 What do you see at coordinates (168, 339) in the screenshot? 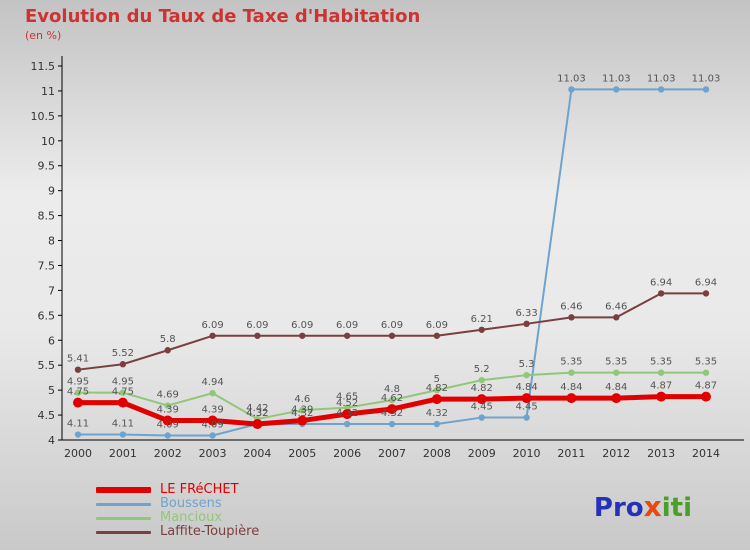
I see `value-label-laffite-toupiere: 5.8` at bounding box center [168, 339].